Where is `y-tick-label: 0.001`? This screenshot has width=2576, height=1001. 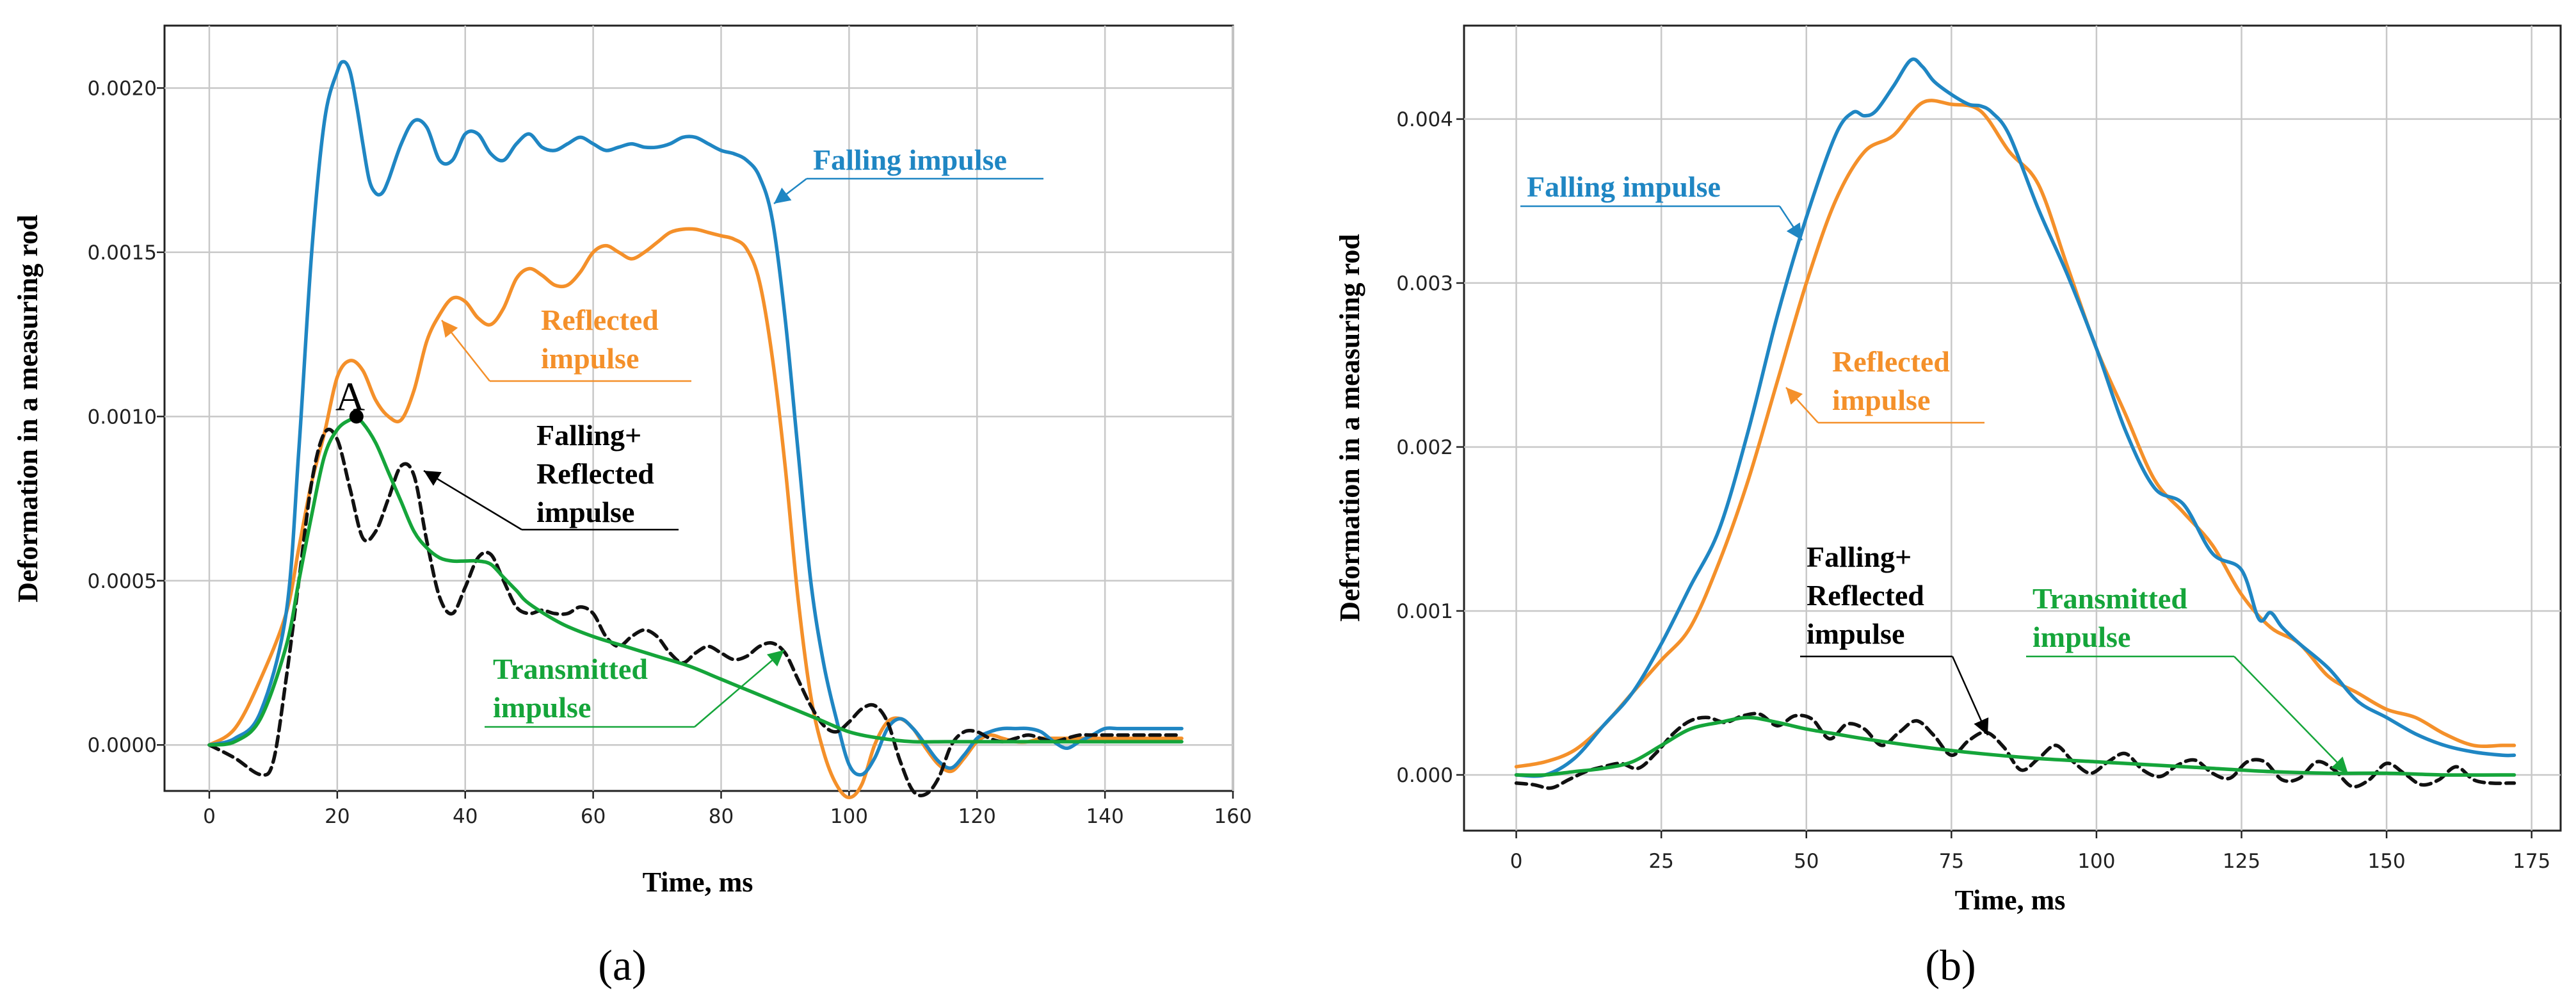 y-tick-label: 0.001 is located at coordinates (1424, 612).